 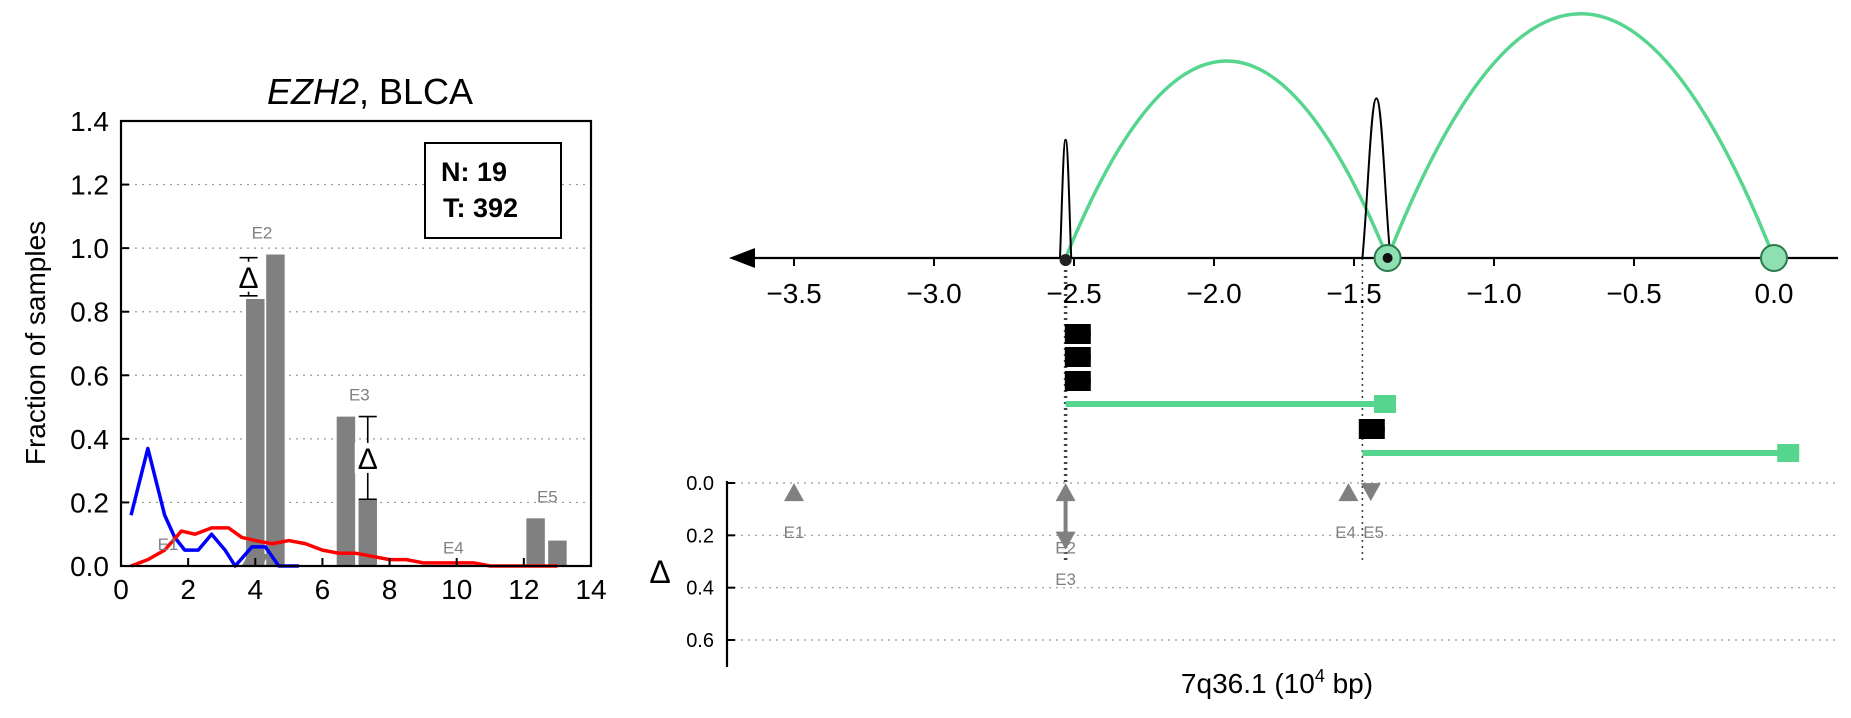 What do you see at coordinates (456, 589) in the screenshot?
I see `x-tick-label: 10` at bounding box center [456, 589].